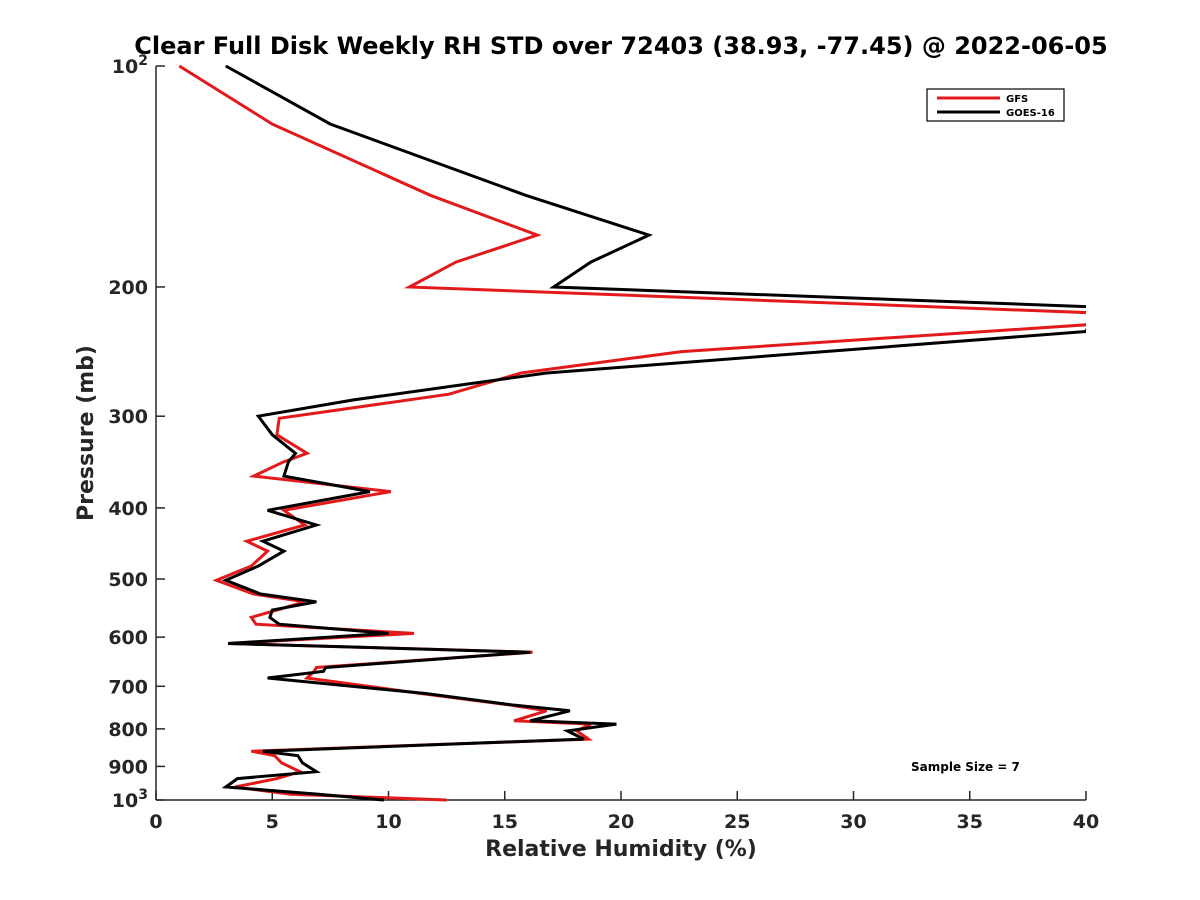 This screenshot has height=900, width=1200. What do you see at coordinates (970, 822) in the screenshot?
I see `x-tick-label: 35` at bounding box center [970, 822].